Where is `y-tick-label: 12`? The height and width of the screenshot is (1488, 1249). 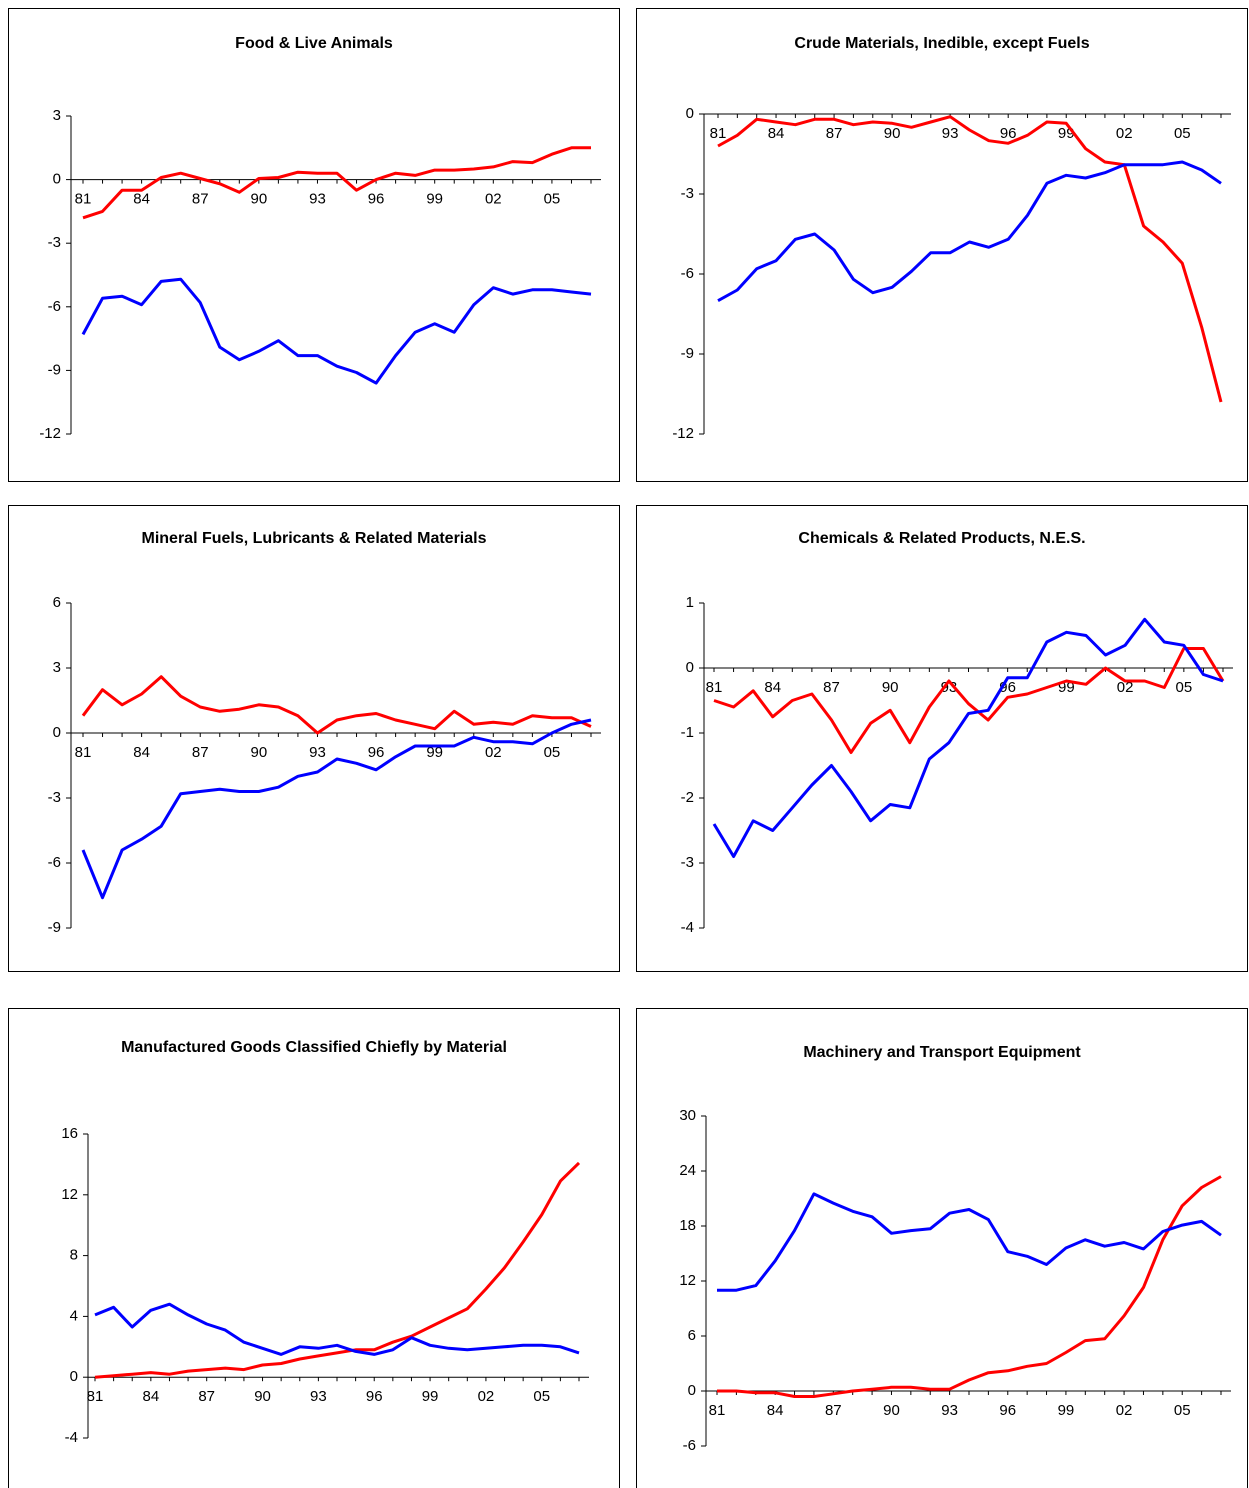
y-tick-label: 12 is located at coordinates (687, 1280).